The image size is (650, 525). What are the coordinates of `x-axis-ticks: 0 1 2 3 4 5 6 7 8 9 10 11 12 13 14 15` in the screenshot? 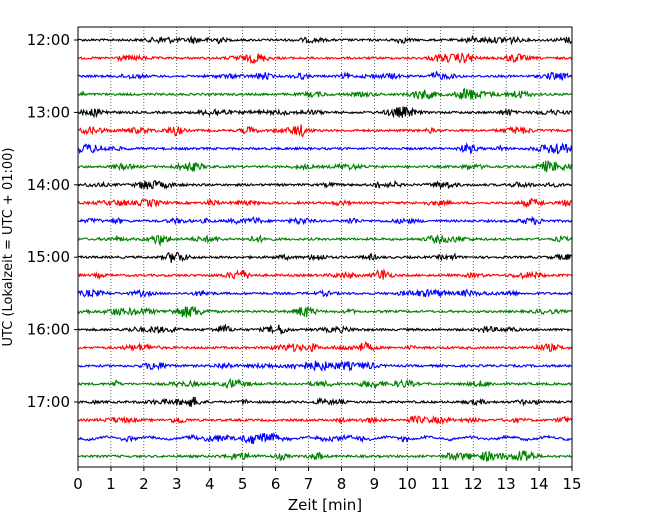 It's located at (327, 480).